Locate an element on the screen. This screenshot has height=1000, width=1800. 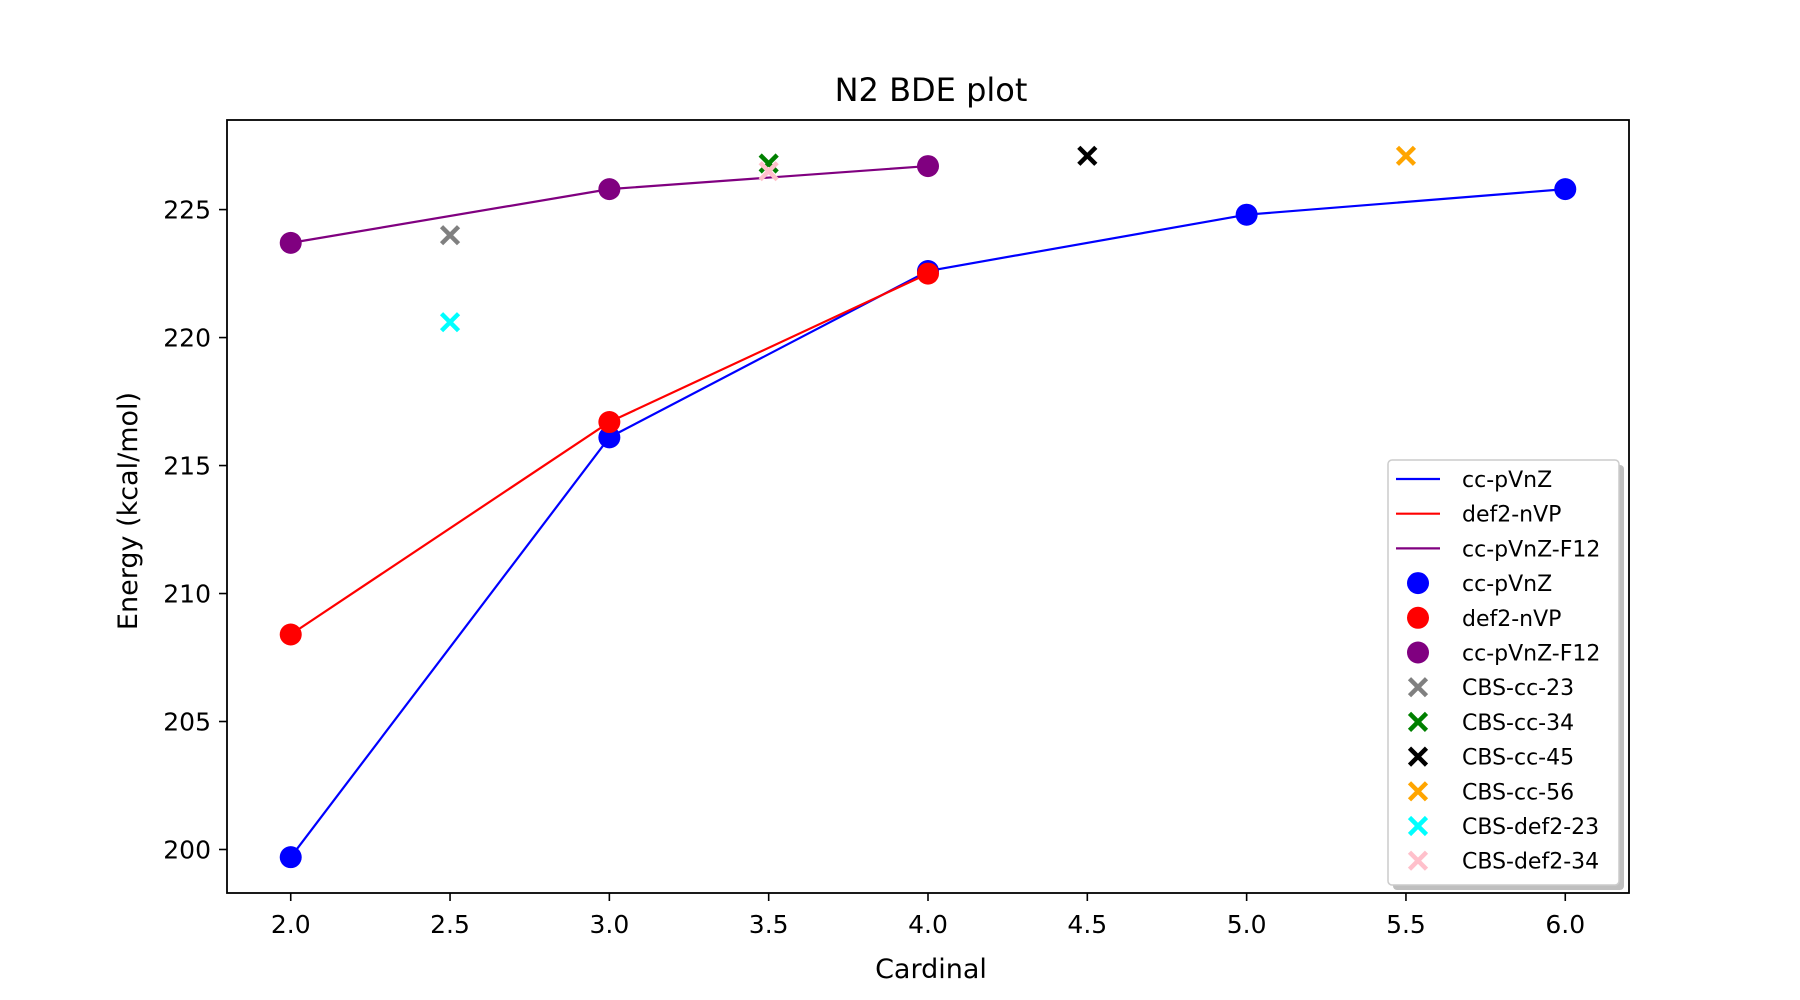
legend-label: CBS-def2-34 is located at coordinates (1530, 862).